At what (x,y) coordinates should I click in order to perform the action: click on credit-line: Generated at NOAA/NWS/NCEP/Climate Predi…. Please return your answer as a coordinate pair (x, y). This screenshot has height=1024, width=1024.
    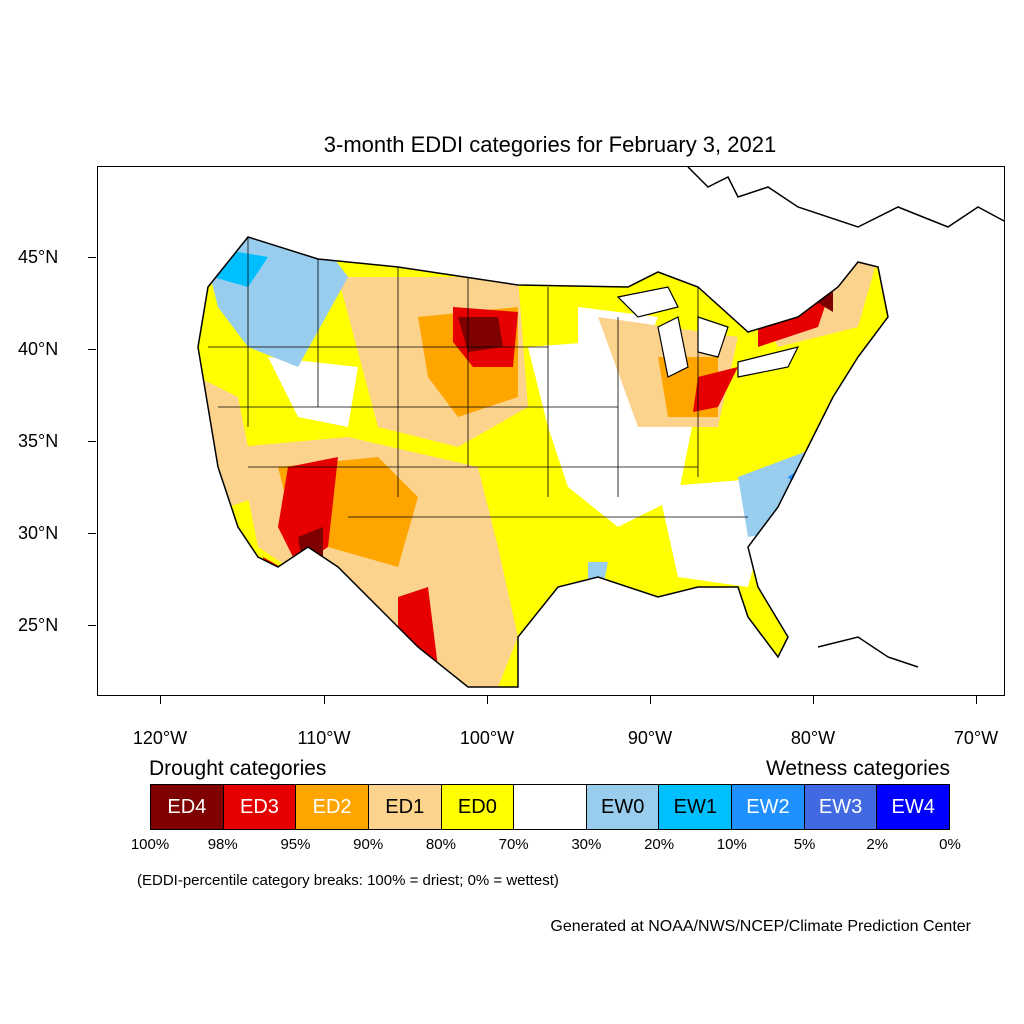
    Looking at the image, I should click on (760, 926).